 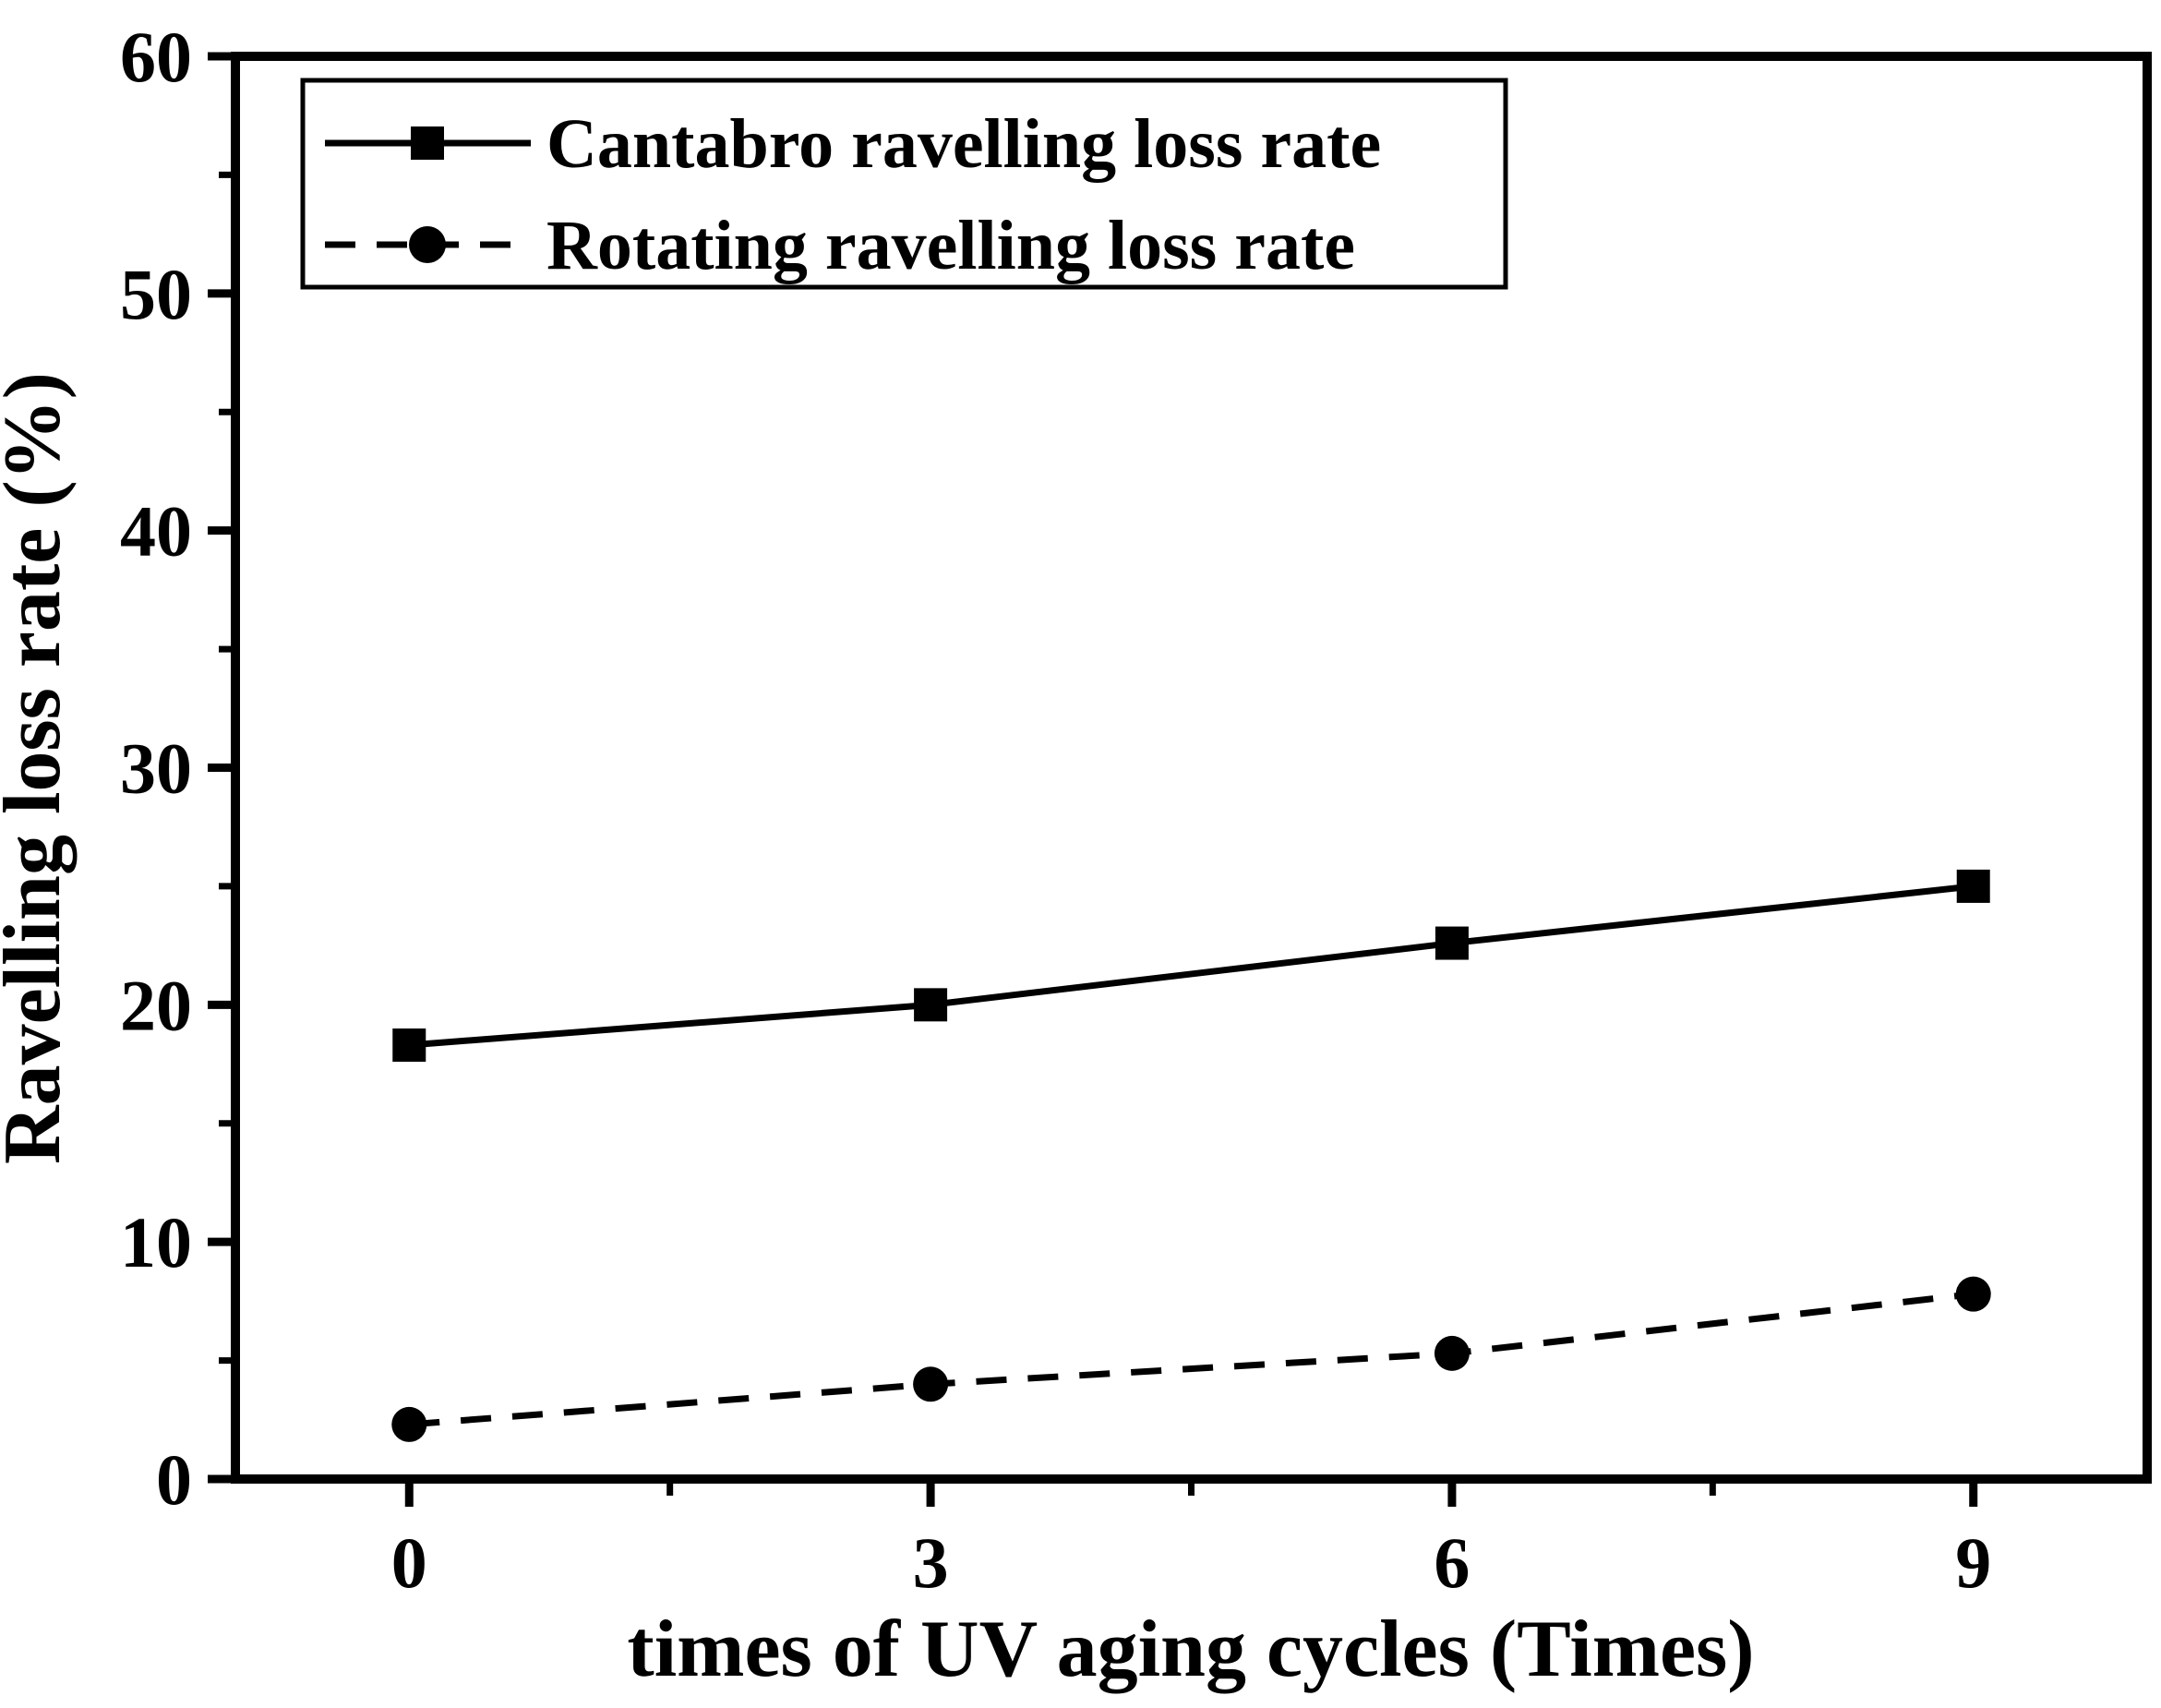 I want to click on x-tick-label: 9, so click(x=1973, y=1562).